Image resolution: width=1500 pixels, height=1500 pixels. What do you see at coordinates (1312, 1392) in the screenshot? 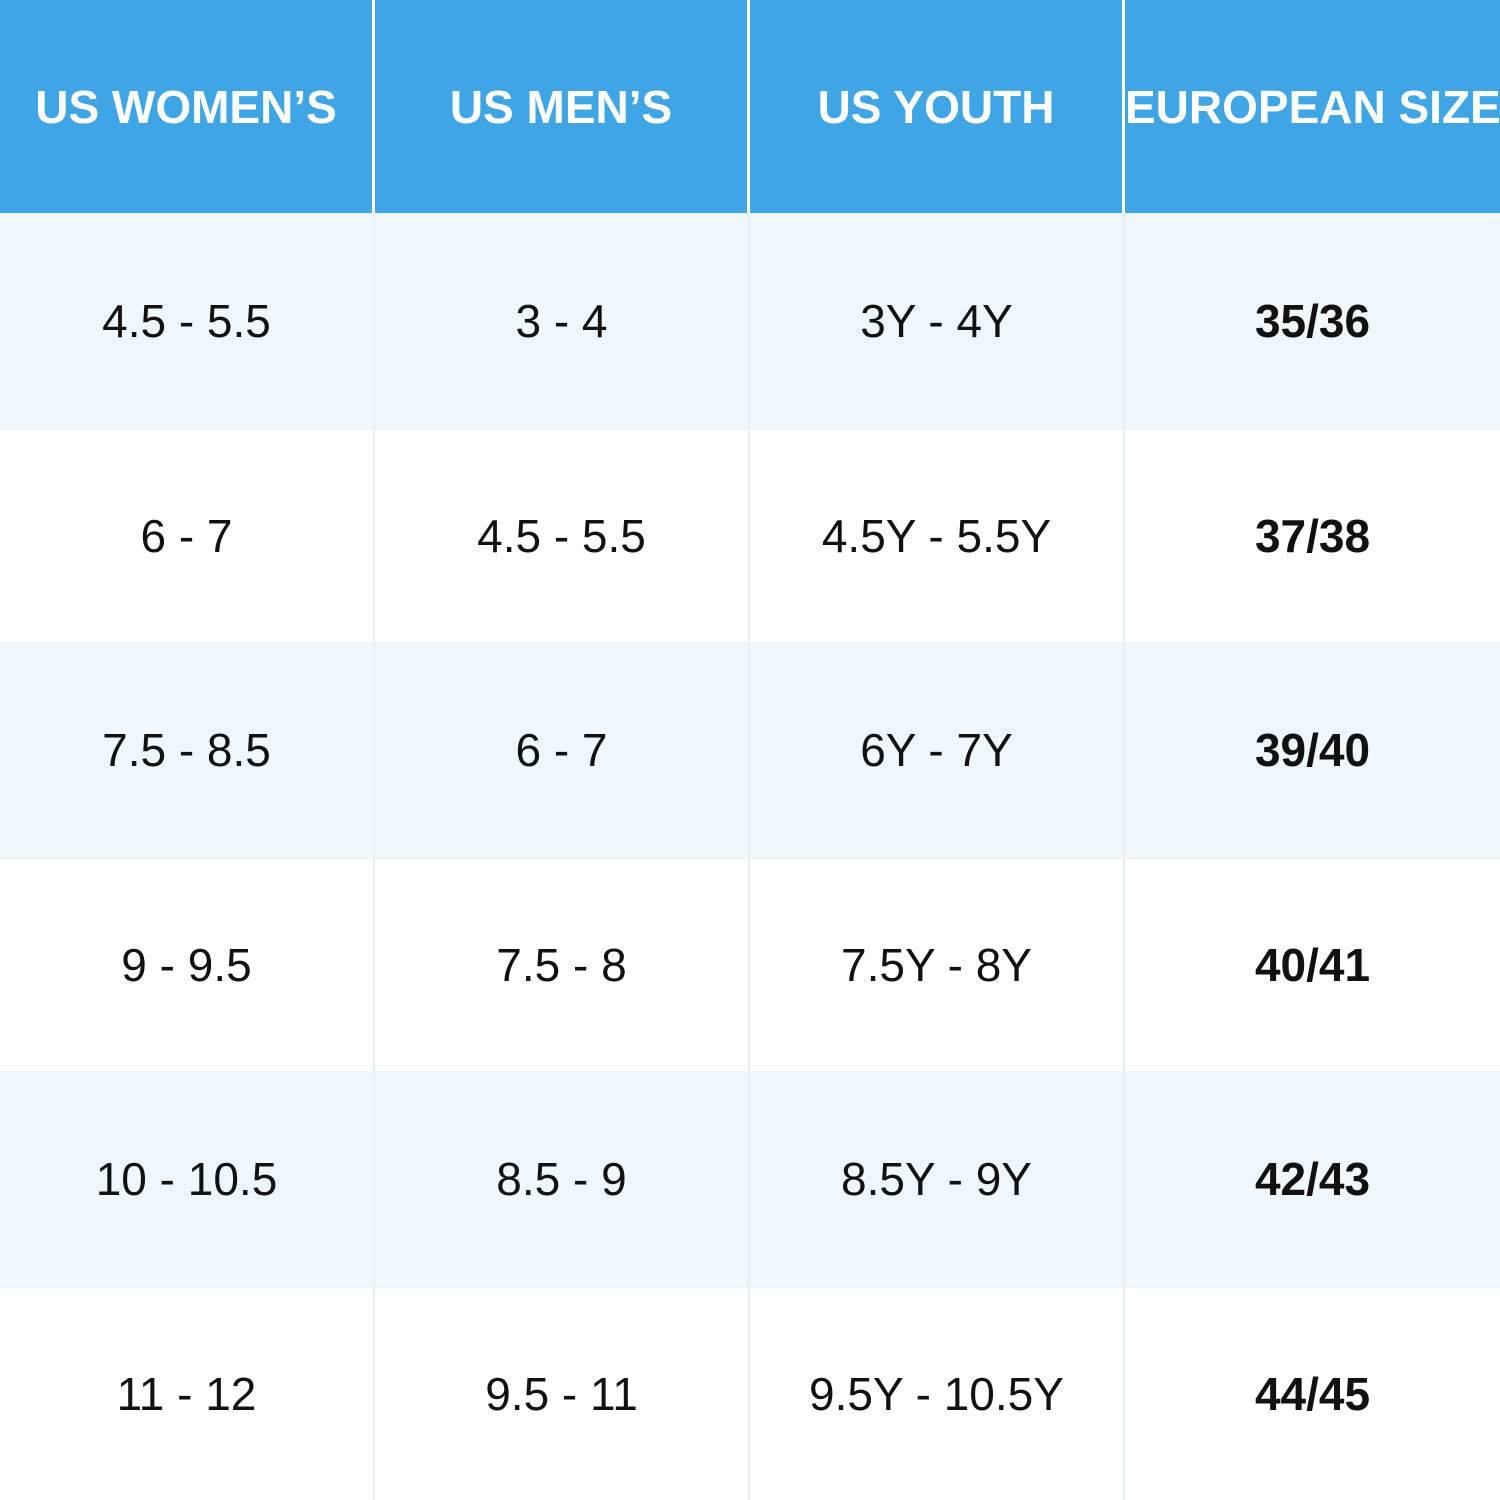
I see `european-size-cell: 44/45` at bounding box center [1312, 1392].